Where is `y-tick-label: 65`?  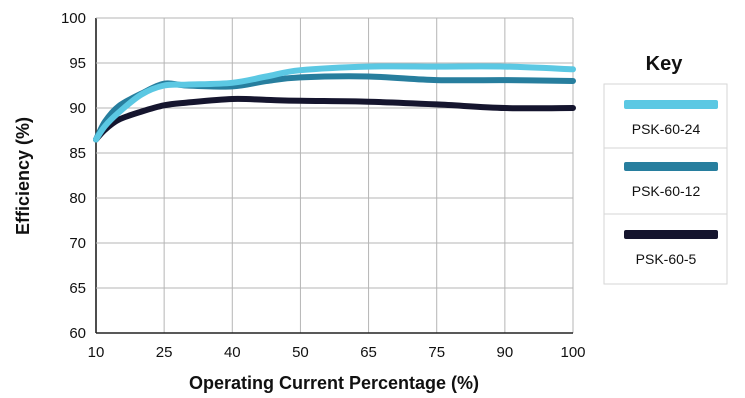
y-tick-label: 65 is located at coordinates (77, 288).